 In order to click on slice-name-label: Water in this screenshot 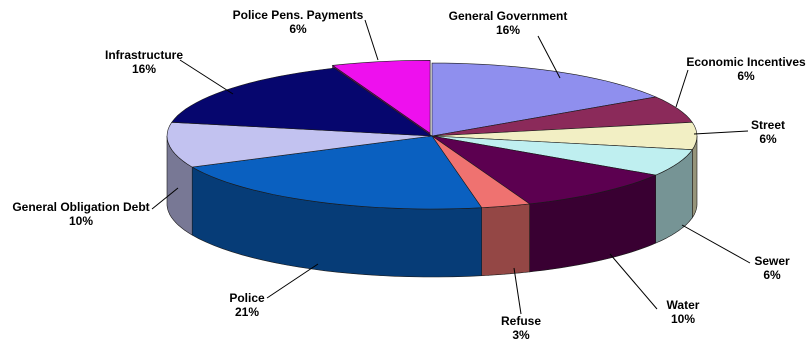, I will do `click(683, 305)`.